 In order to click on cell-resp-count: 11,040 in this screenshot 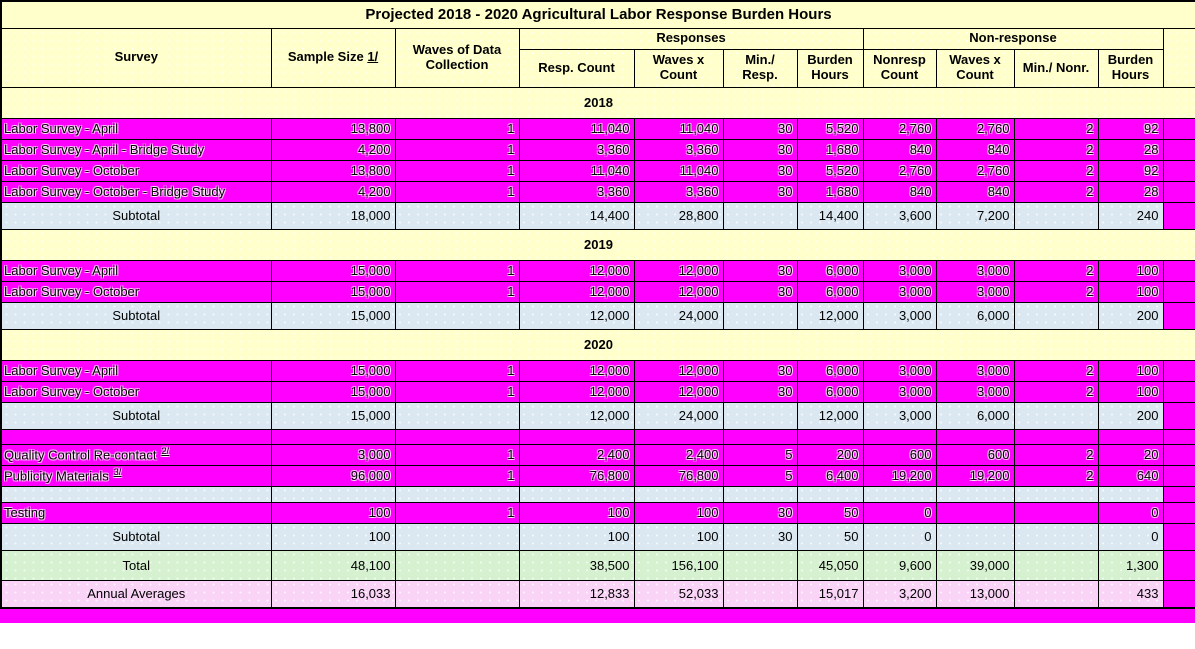, I will do `click(576, 128)`.